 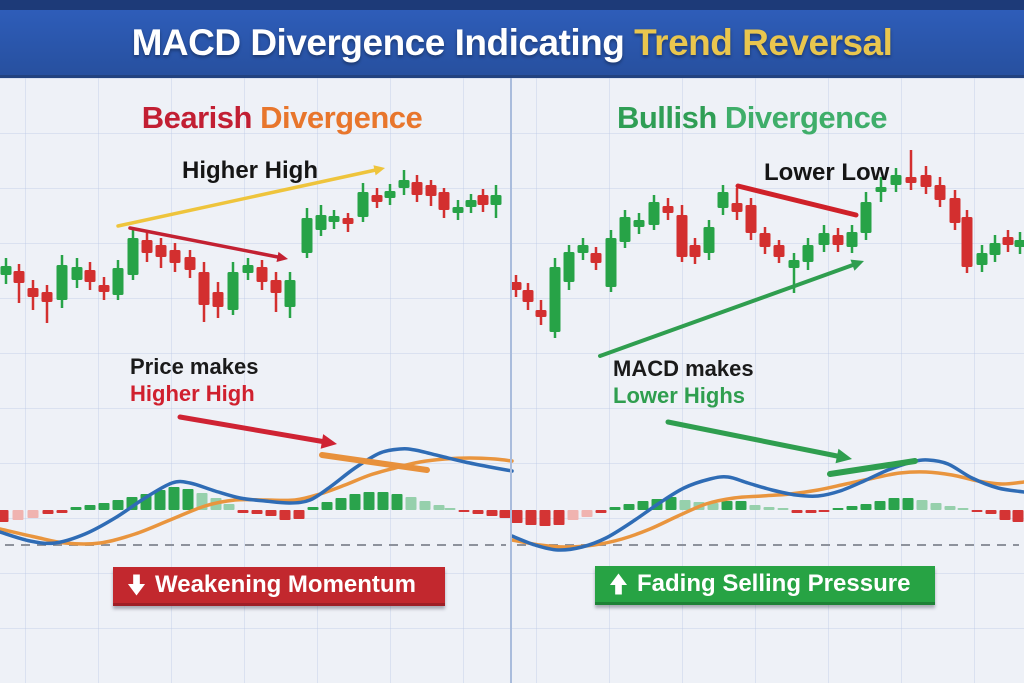 What do you see at coordinates (208, 244) in the screenshot?
I see `price-lower-trend-arrow` at bounding box center [208, 244].